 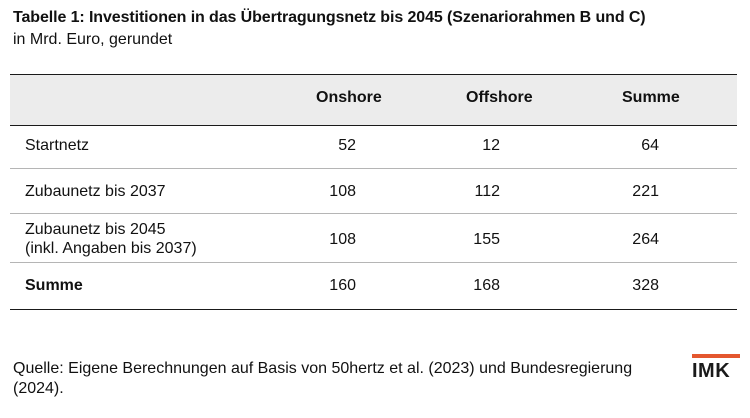 What do you see at coordinates (342, 239) in the screenshot?
I see `cell-zubaunetz-2045-onshore: 108` at bounding box center [342, 239].